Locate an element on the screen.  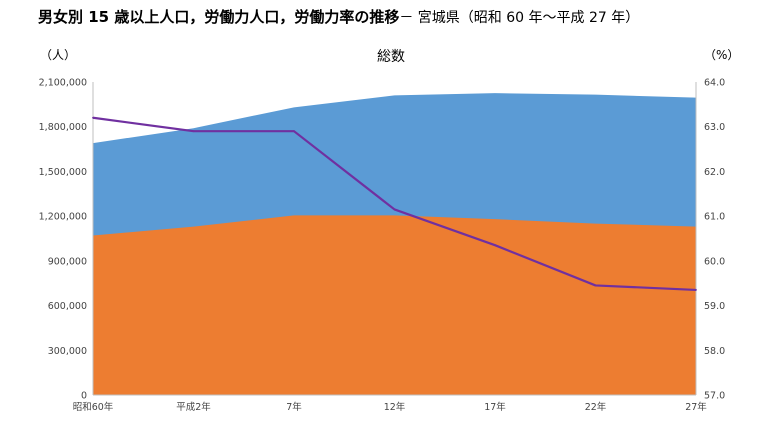
x-tick-label: 昭和60年 is located at coordinates (93, 407).